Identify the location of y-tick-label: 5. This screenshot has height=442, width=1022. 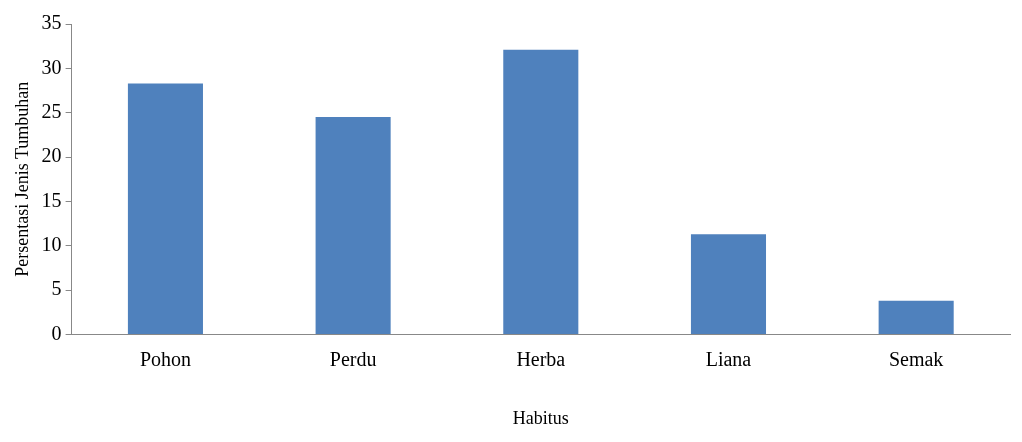
(56, 288).